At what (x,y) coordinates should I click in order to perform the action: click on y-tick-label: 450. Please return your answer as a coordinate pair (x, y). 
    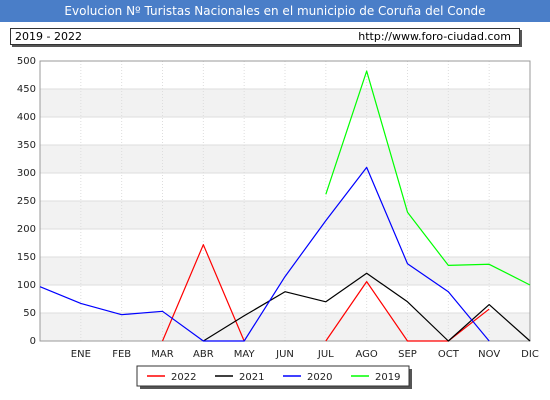
    Looking at the image, I should click on (26, 89).